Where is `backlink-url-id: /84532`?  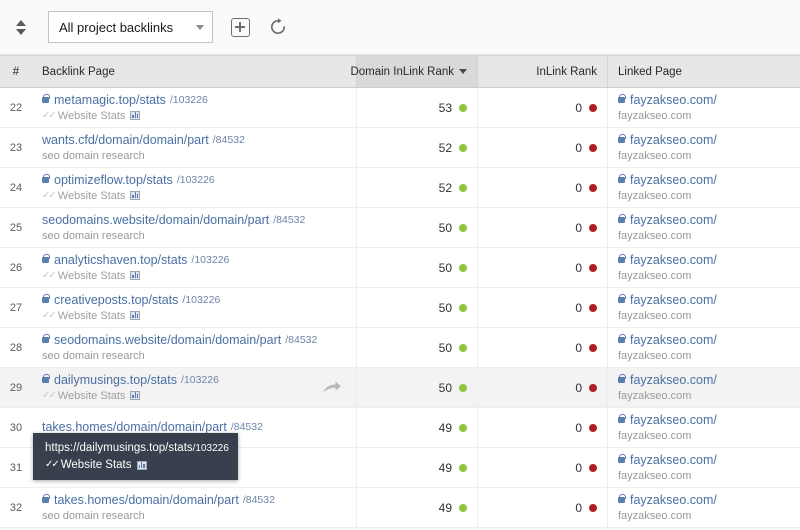
backlink-url-id: /84532 is located at coordinates (301, 339).